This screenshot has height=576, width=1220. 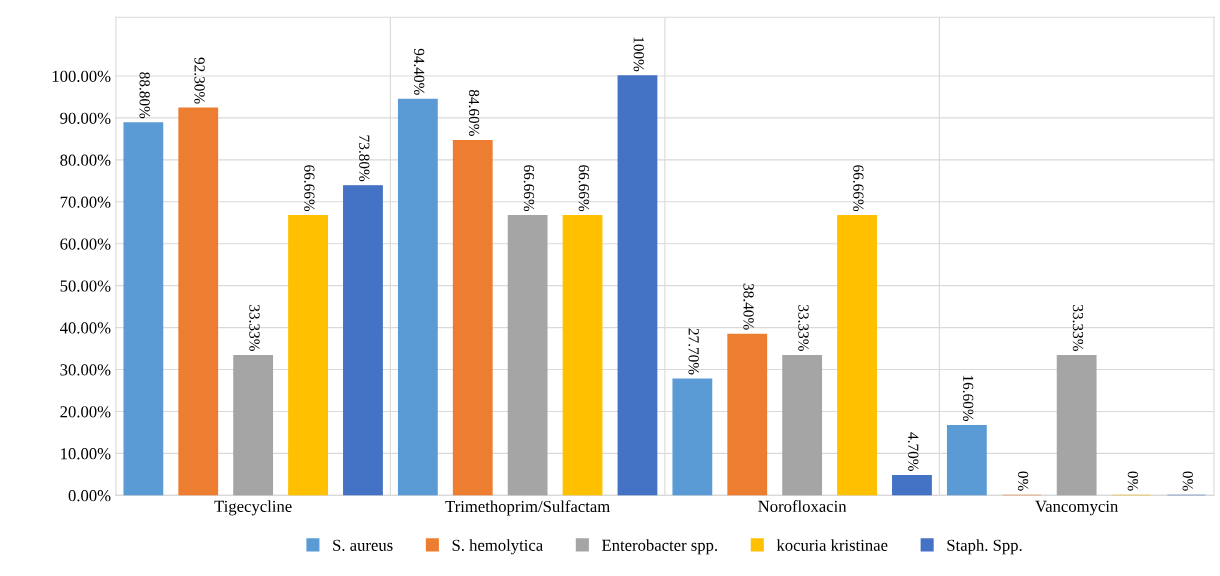 I want to click on data-label: 4.70%, so click(x=913, y=451).